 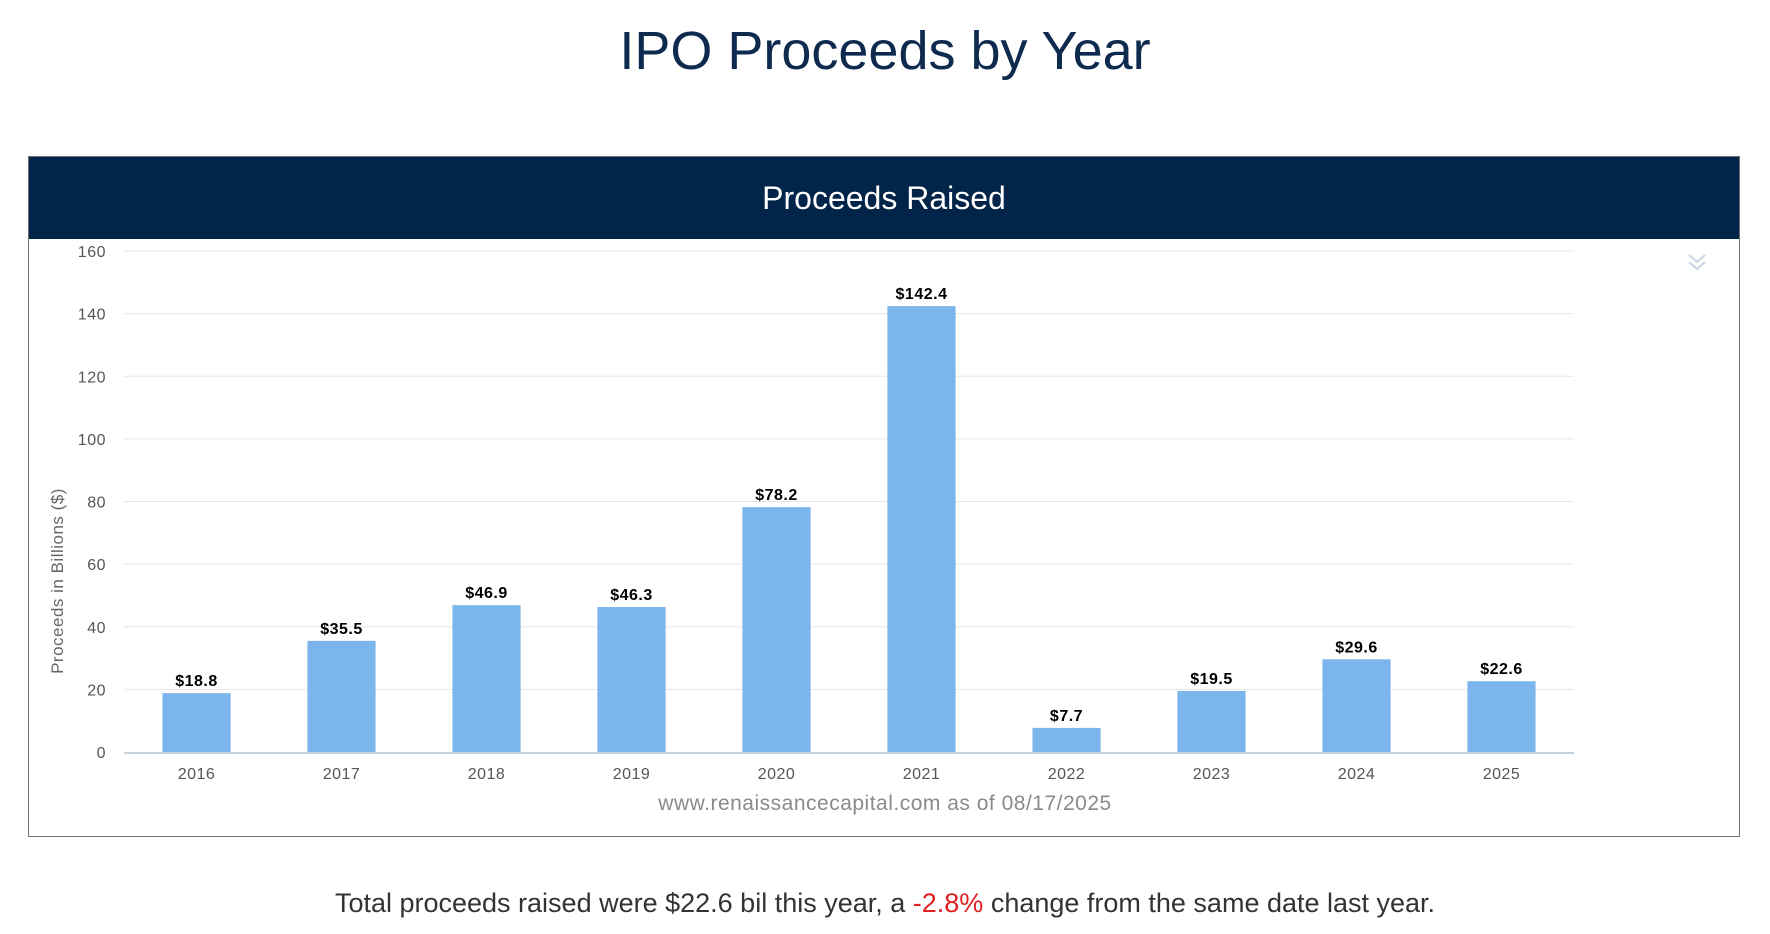 I want to click on bar-2019, so click(x=631, y=679).